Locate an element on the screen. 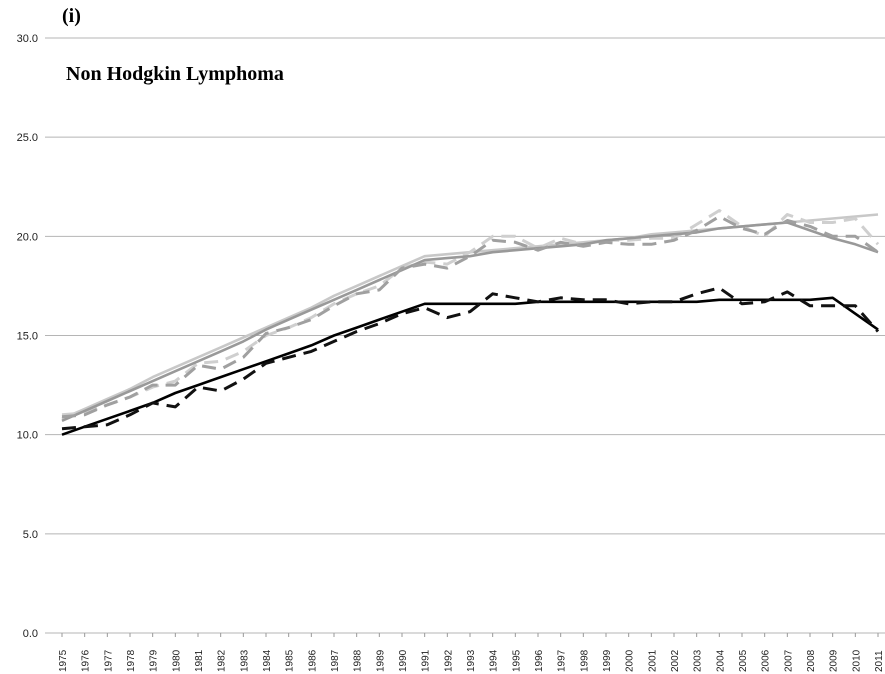  x-tick-label: 2008 is located at coordinates (811, 660).